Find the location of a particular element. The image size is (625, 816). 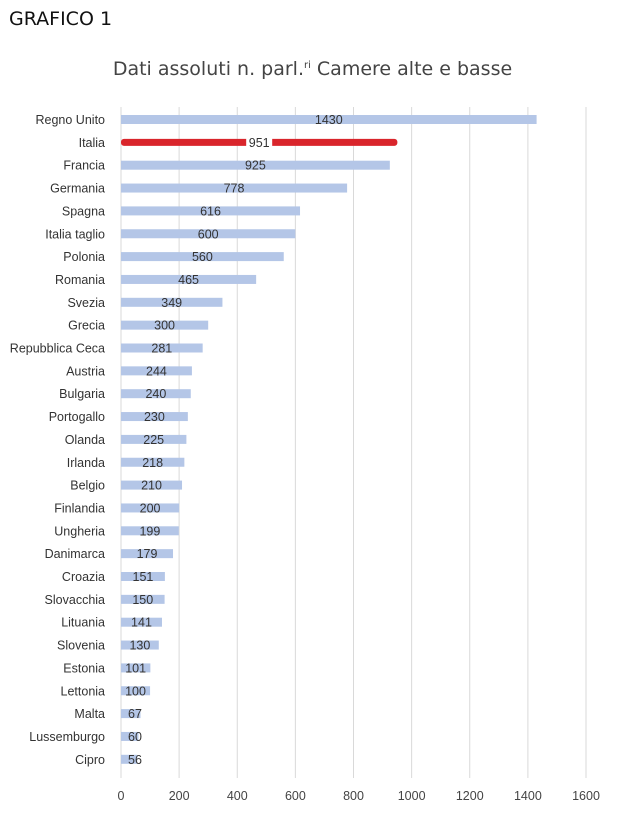

value-label: 200 is located at coordinates (150, 508).